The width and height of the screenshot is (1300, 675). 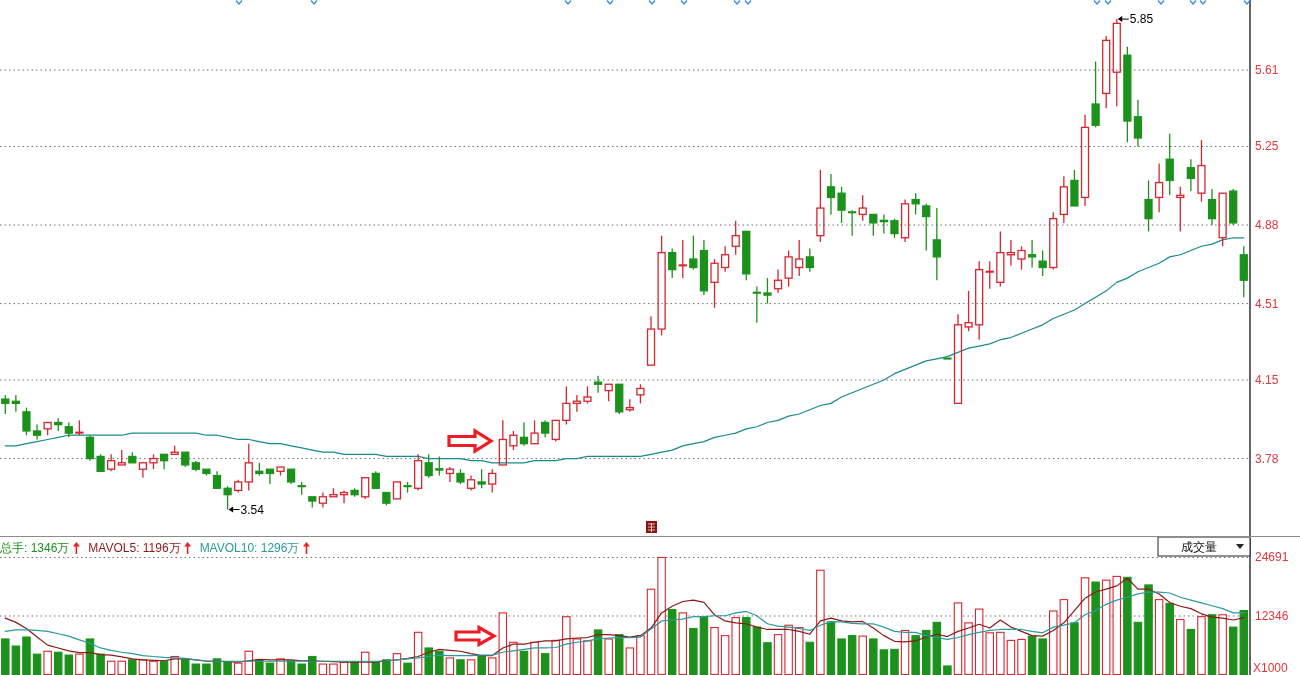 I want to click on y-tick-label: 4.51, so click(x=1267, y=303).